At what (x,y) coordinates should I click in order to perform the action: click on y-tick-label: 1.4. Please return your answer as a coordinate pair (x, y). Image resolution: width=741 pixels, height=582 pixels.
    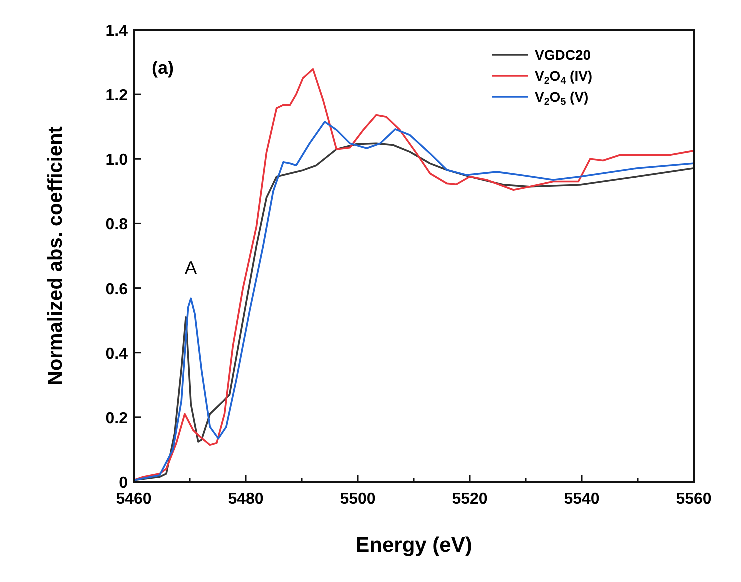
    Looking at the image, I should click on (117, 31).